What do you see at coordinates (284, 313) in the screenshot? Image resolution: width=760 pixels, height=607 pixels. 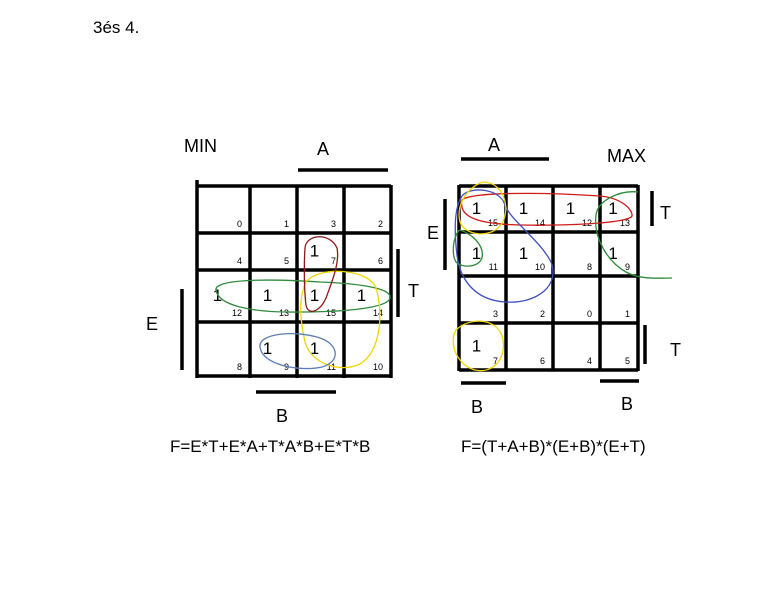 I see `left-cell-index: 13` at bounding box center [284, 313].